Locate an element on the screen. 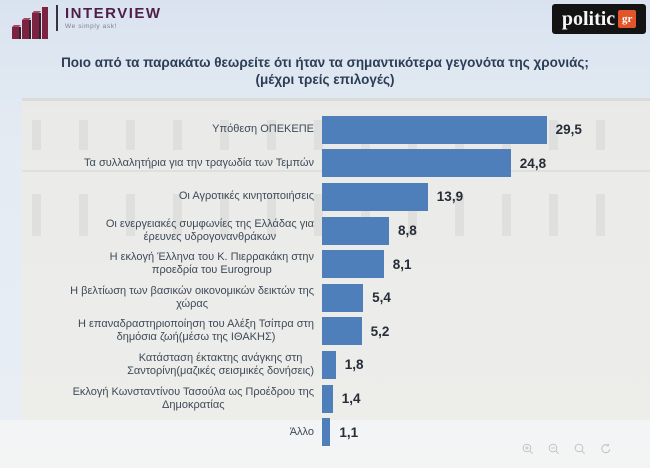  magnifier-icon is located at coordinates (580, 449).